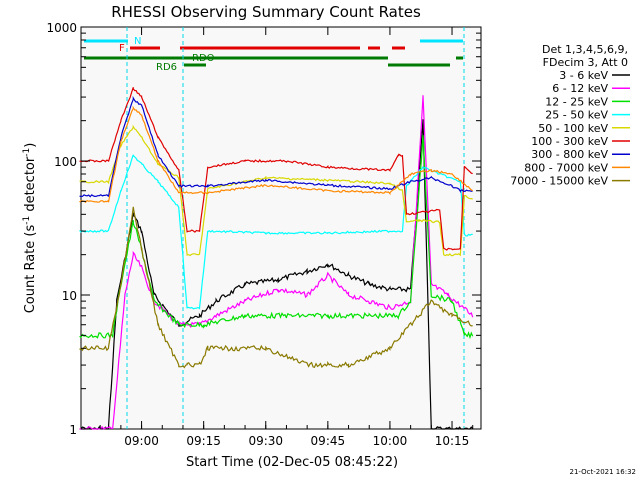 Image resolution: width=640 pixels, height=484 pixels. I want to click on x-tick-label-2: 09:30, so click(265, 441).